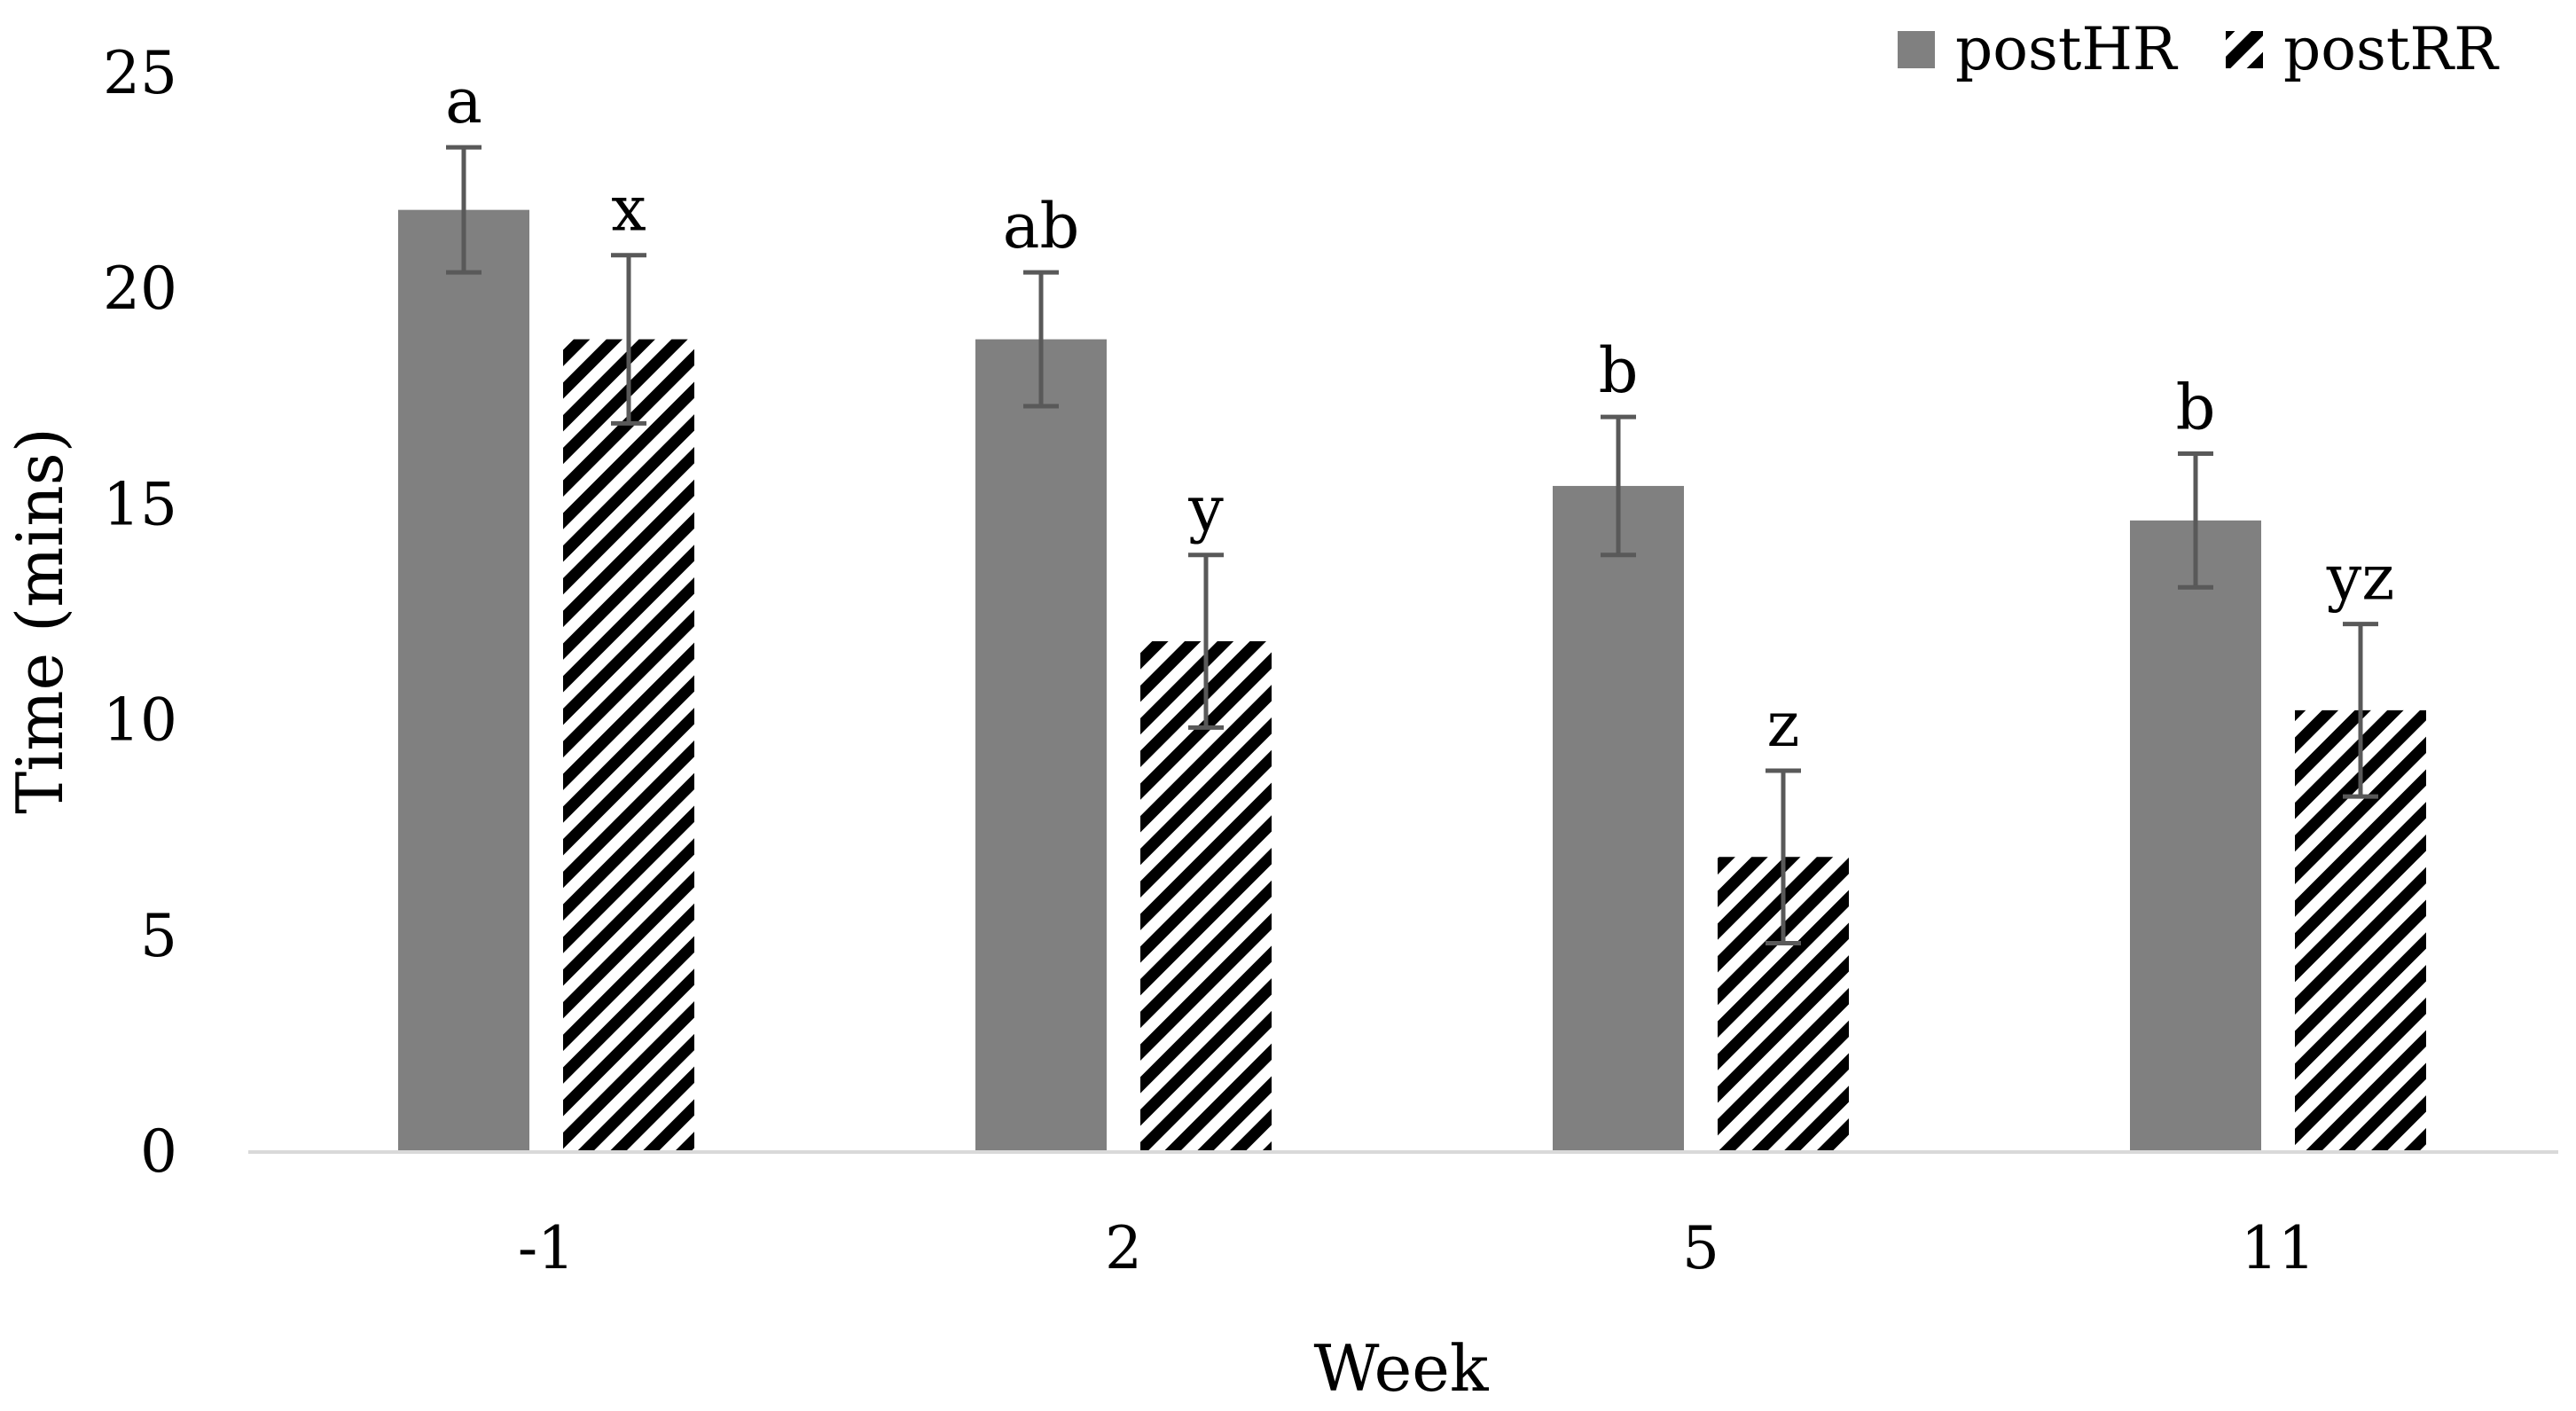 The width and height of the screenshot is (2576, 1411). Describe the element at coordinates (2244, 49) in the screenshot. I see `legend-swatch-postrr` at that location.